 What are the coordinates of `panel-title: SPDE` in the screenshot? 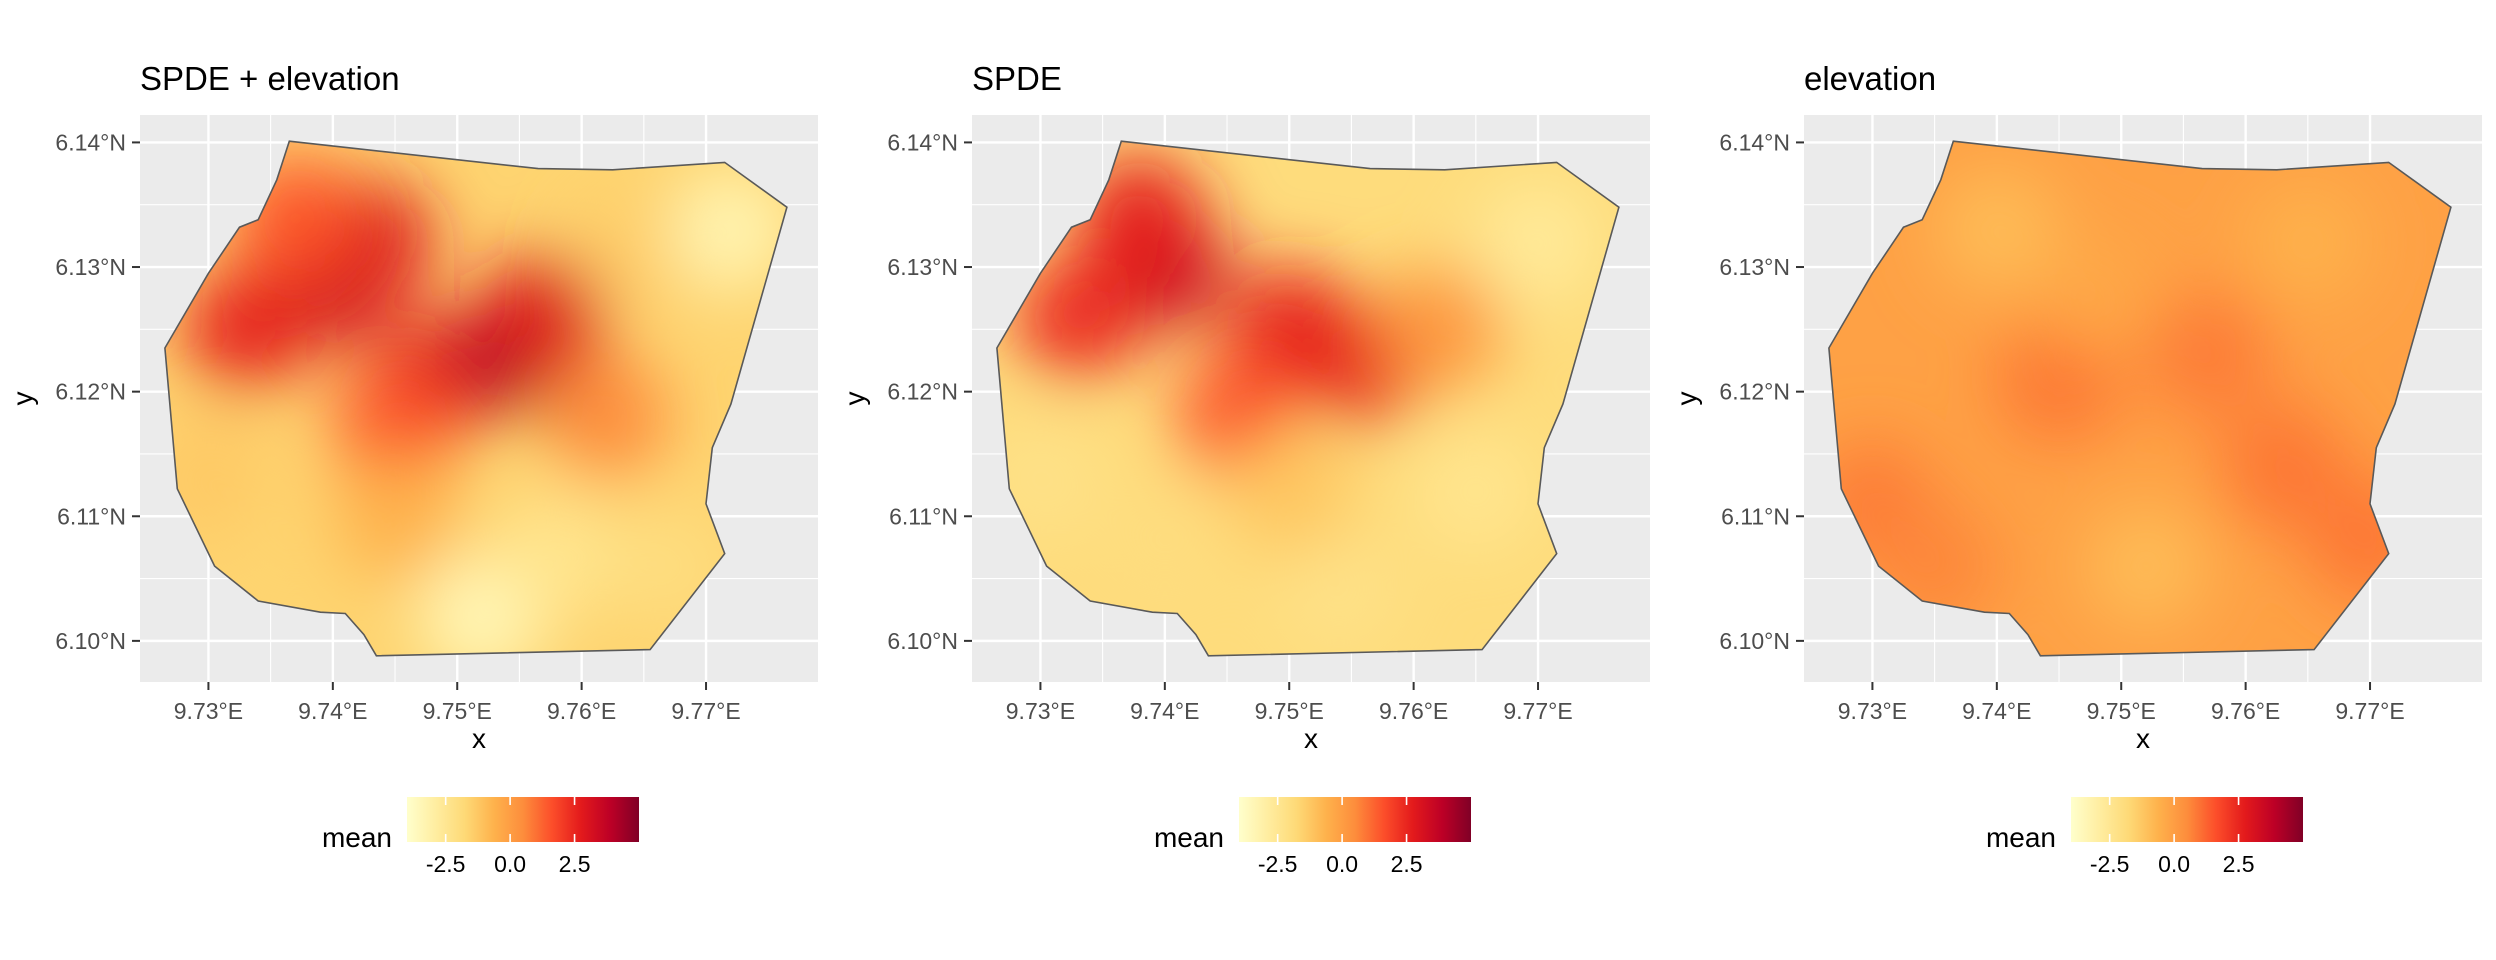 It's located at (1017, 78).